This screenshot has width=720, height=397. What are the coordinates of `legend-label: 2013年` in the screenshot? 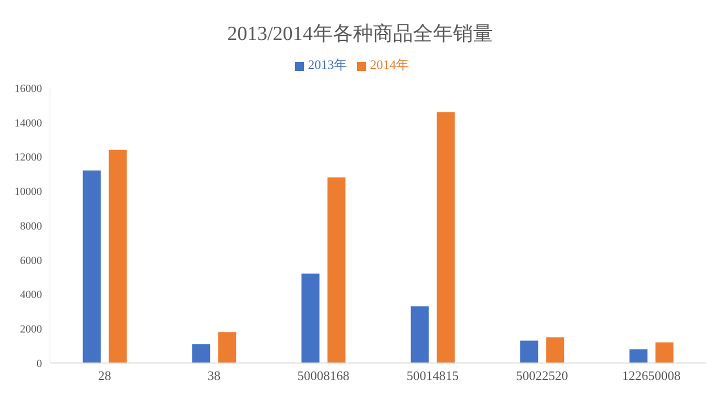 It's located at (327, 64).